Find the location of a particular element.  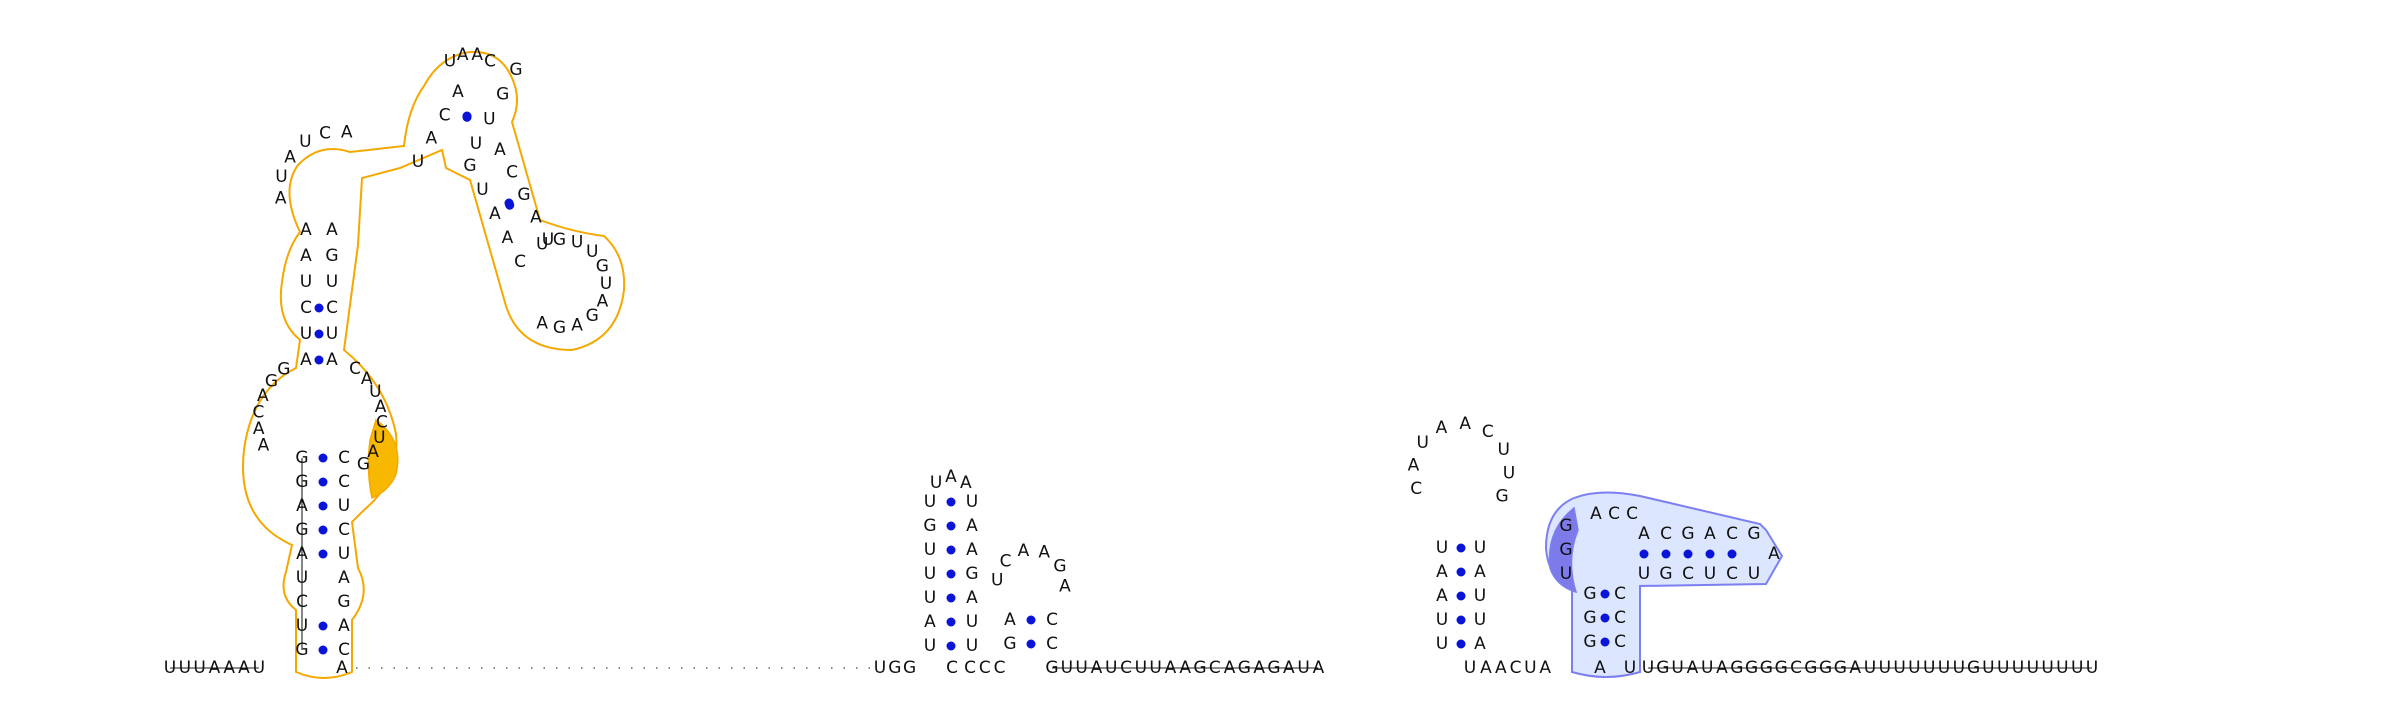

nucleotide-164: U is located at coordinates (1470, 668).